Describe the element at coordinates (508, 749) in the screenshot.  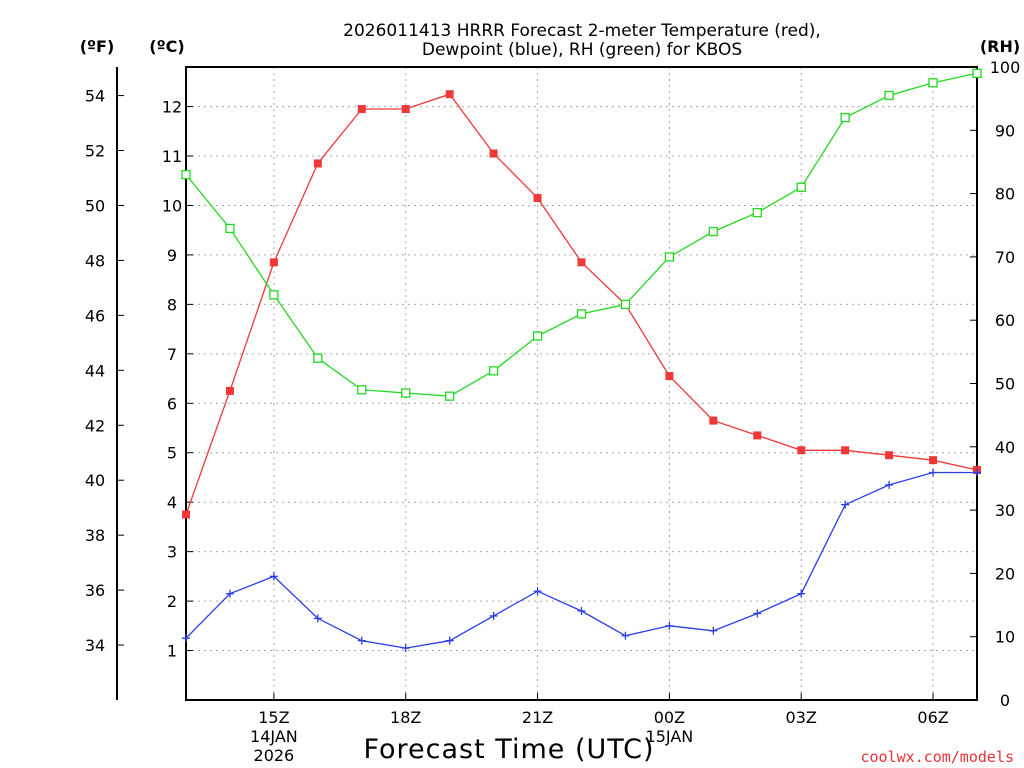
I see `x-axis-title: Forecast Time (UTC)` at that location.